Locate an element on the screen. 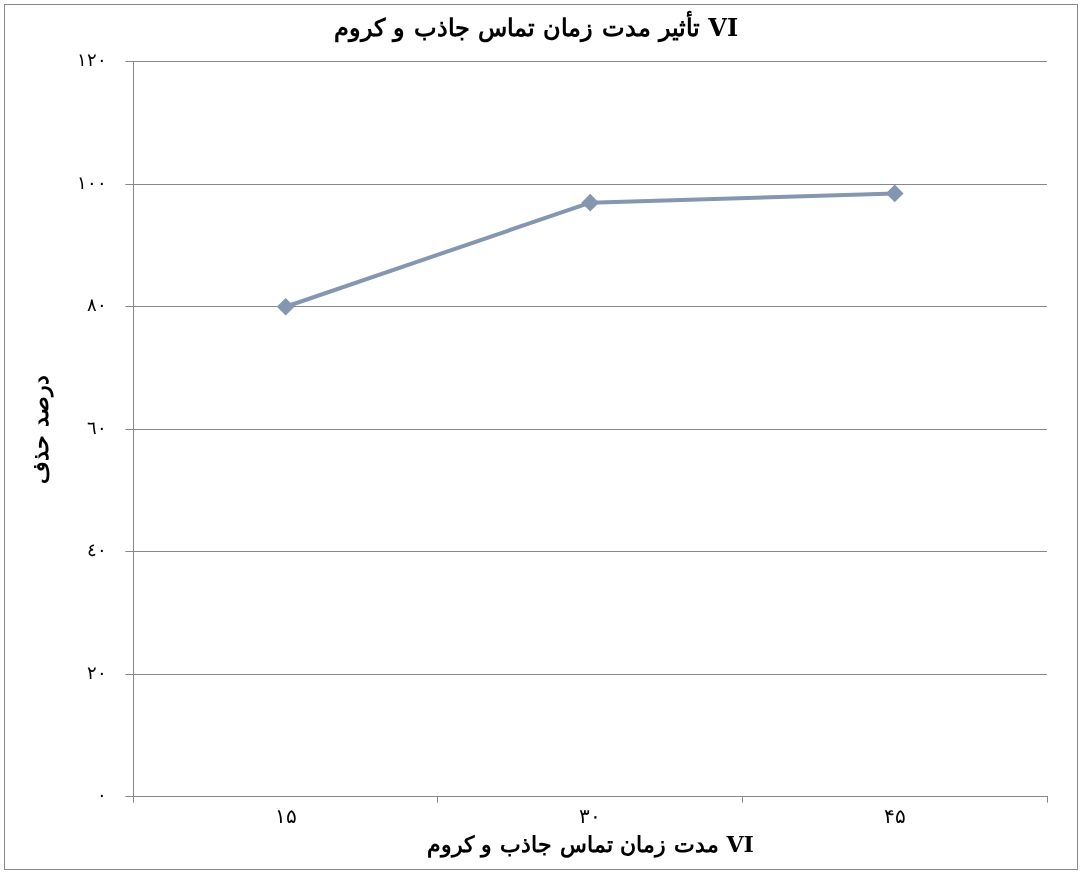  y-tick-label: ٦٠ is located at coordinates (97, 427).